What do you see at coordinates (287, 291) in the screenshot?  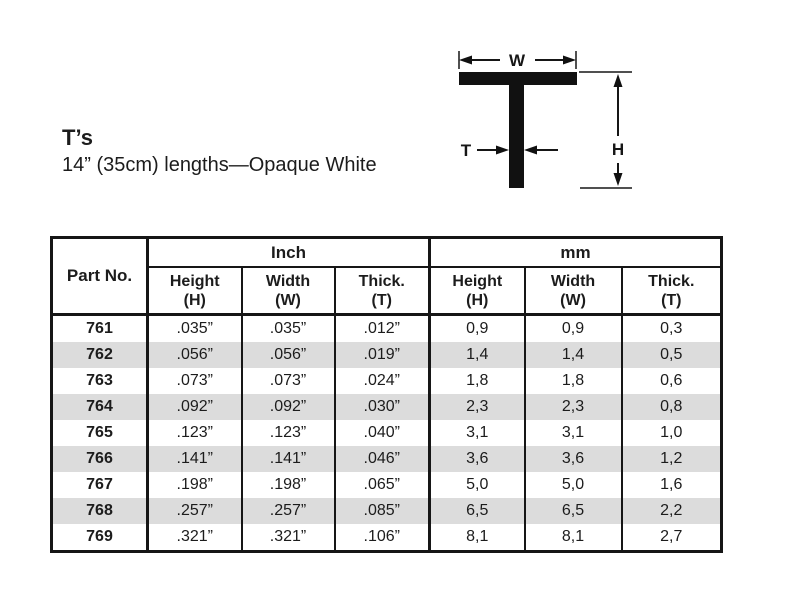 I see `inch-width-header: Width (W)` at bounding box center [287, 291].